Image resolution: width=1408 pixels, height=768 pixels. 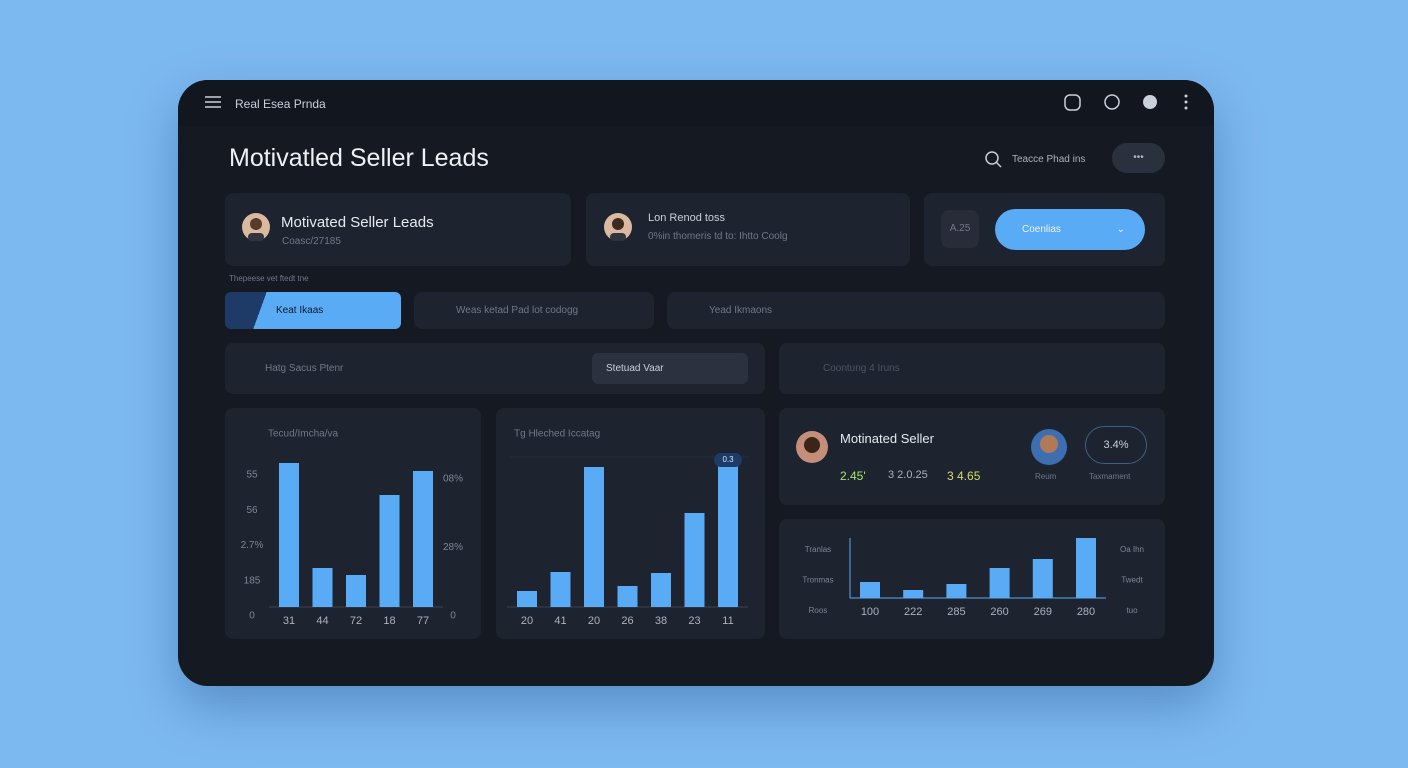 What do you see at coordinates (453, 479) in the screenshot?
I see `axis-label: 08%` at bounding box center [453, 479].